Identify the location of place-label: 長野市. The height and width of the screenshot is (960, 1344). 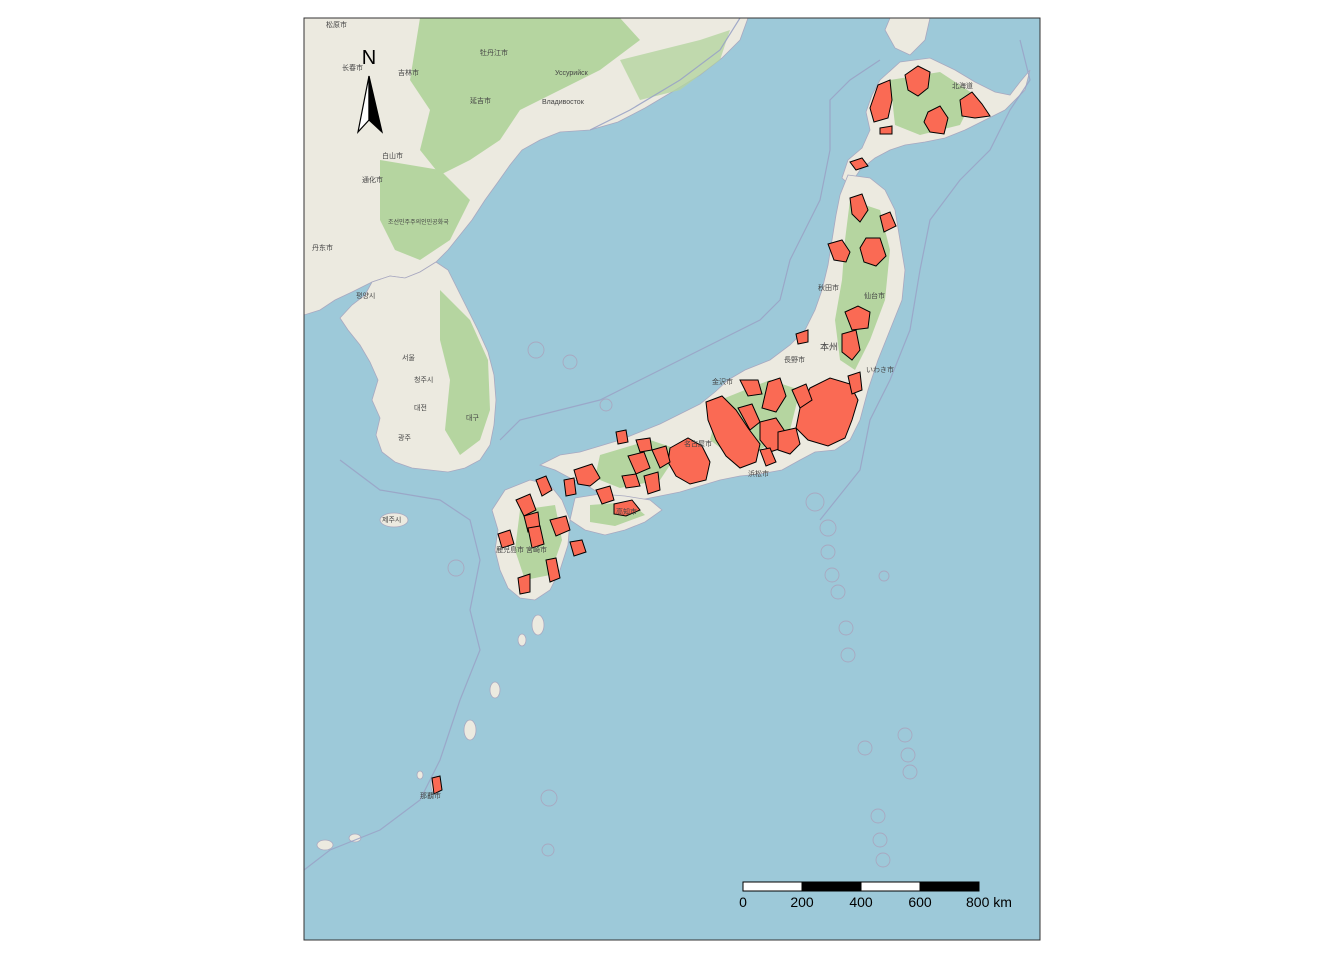
(794, 359).